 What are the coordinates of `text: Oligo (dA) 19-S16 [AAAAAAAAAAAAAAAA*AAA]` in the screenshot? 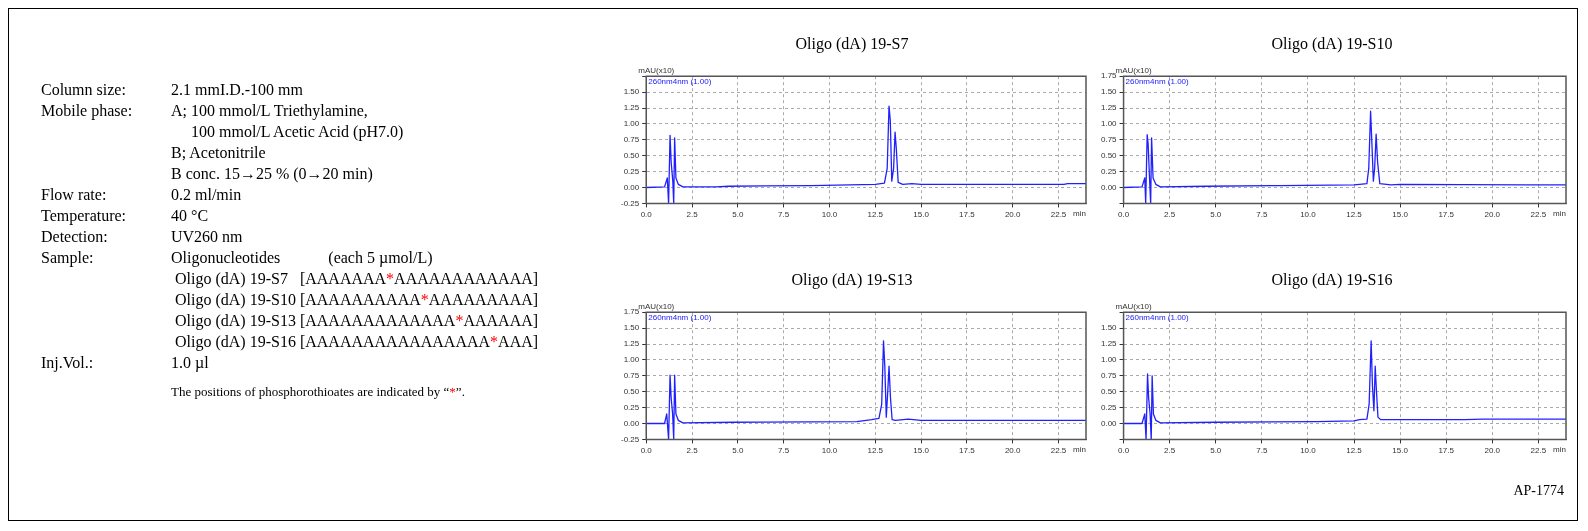 It's located at (356, 341).